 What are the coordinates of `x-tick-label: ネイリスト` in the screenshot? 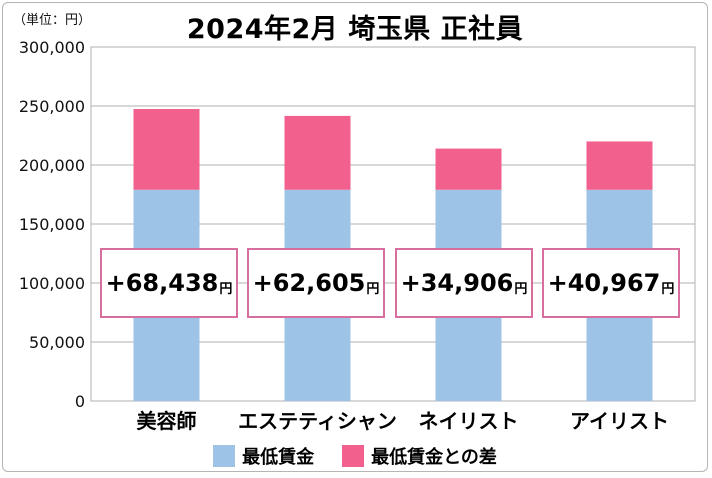 It's located at (469, 421).